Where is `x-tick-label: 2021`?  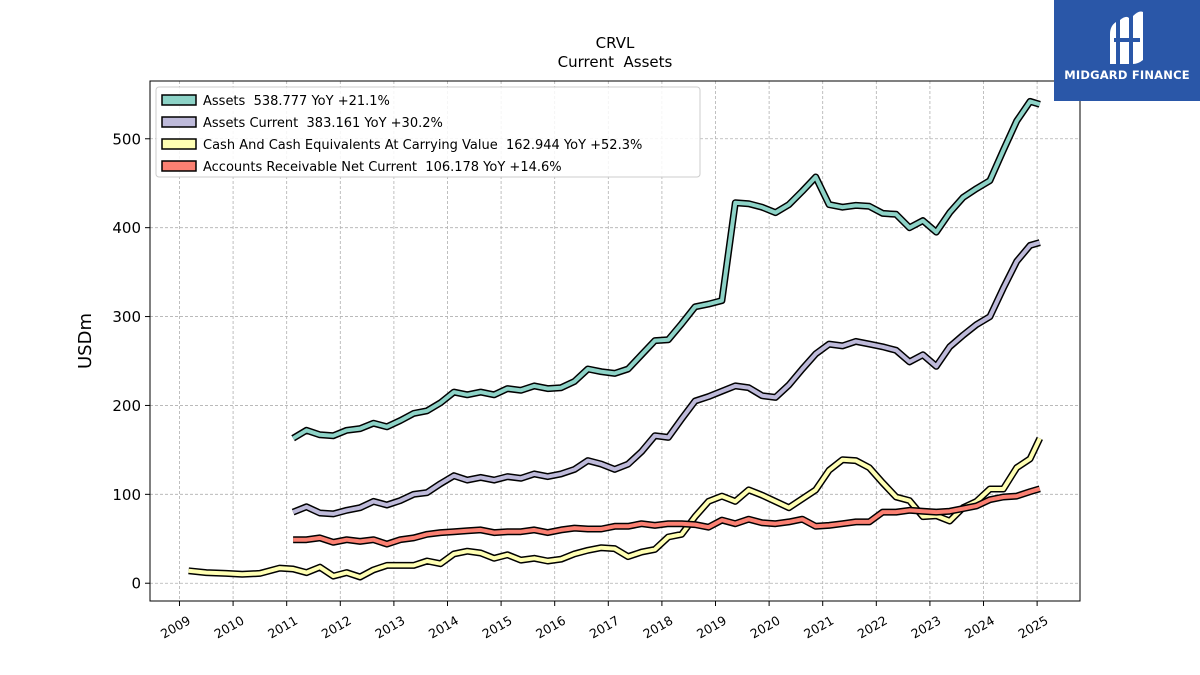 x-tick-label: 2021 is located at coordinates (818, 627).